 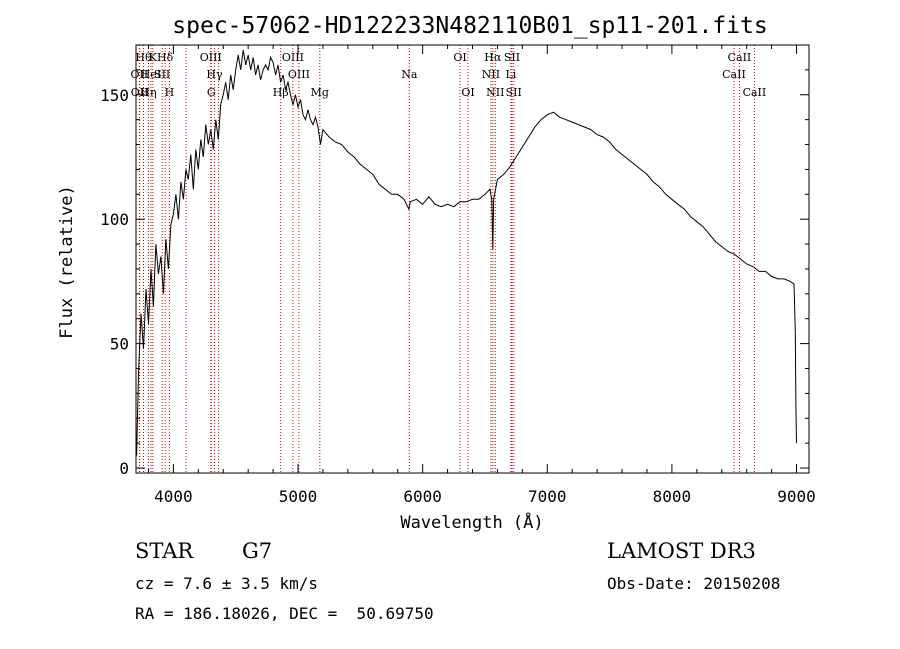 I want to click on line-label-7: SII, so click(x=162, y=74).